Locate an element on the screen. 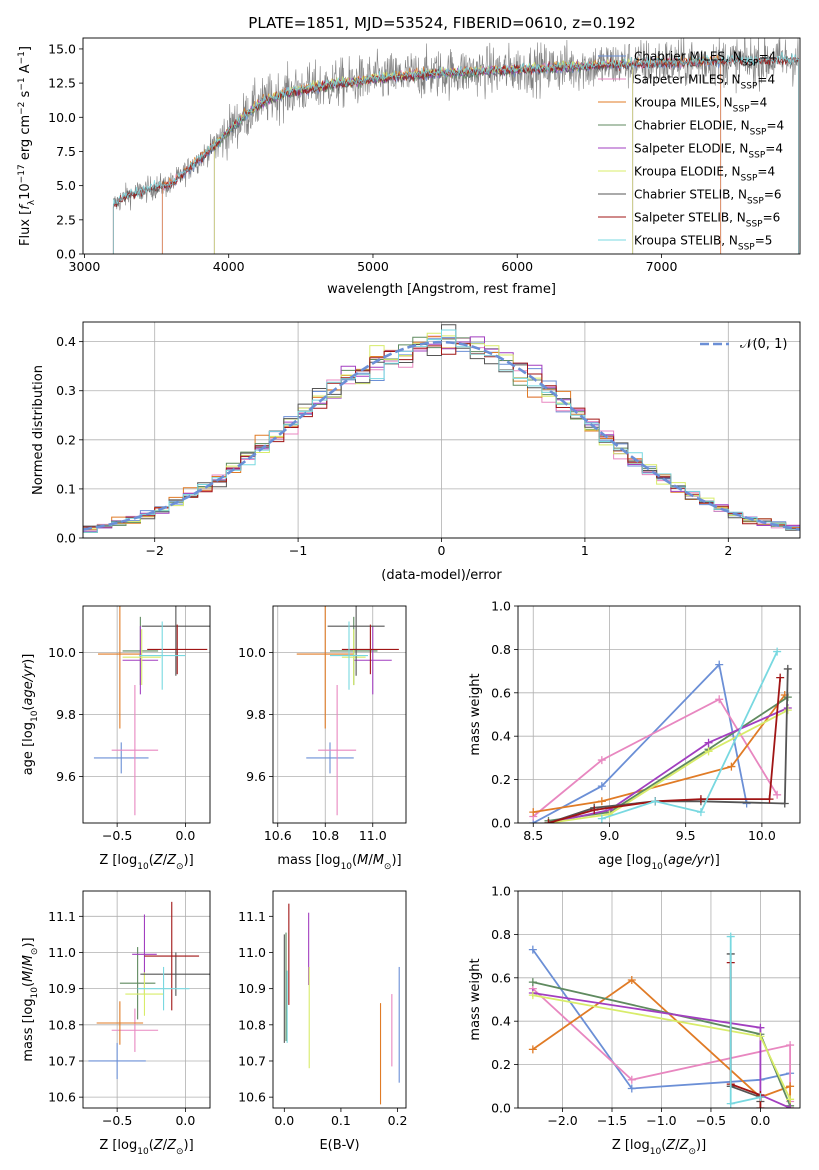  legend-label-salpeter-stelib: Salpeter STELIB, NSSP=6 is located at coordinates (707, 220).